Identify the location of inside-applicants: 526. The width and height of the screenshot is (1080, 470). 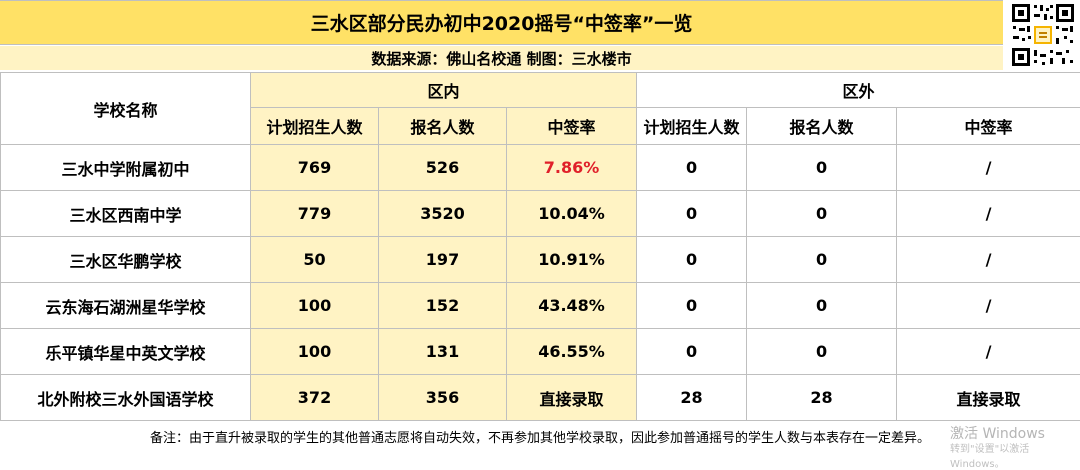
(443, 168).